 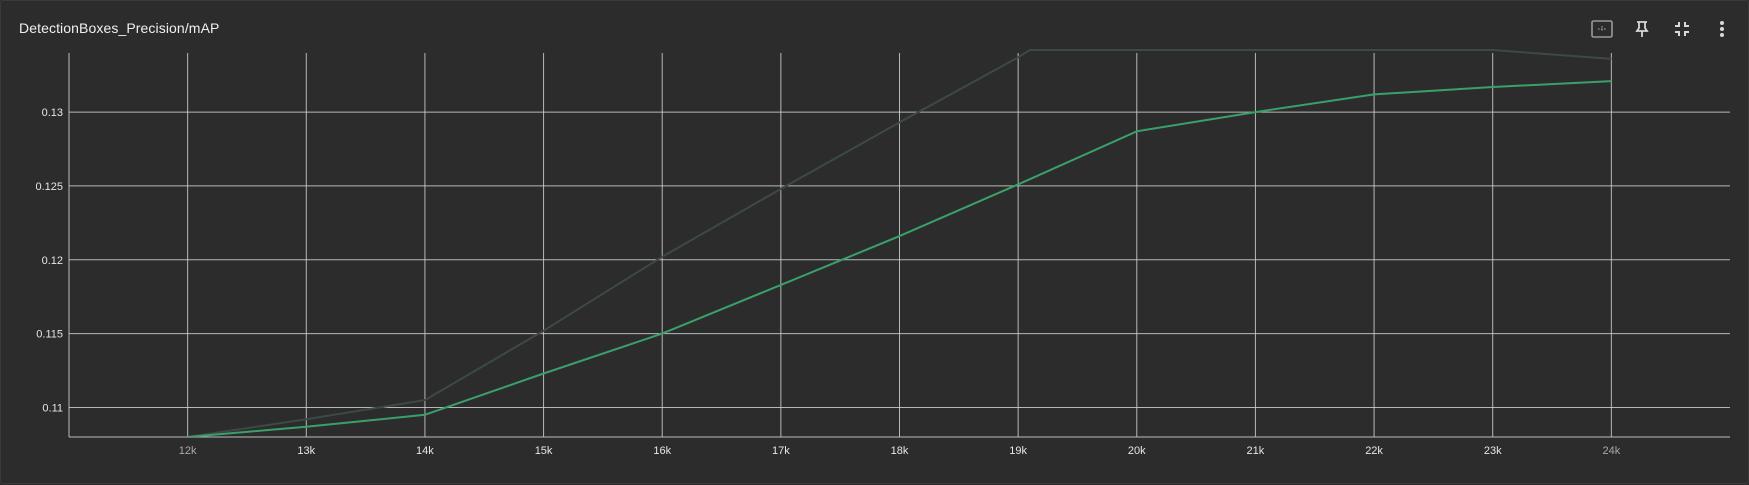 I want to click on x-tick-label: 17k, so click(x=781, y=451).